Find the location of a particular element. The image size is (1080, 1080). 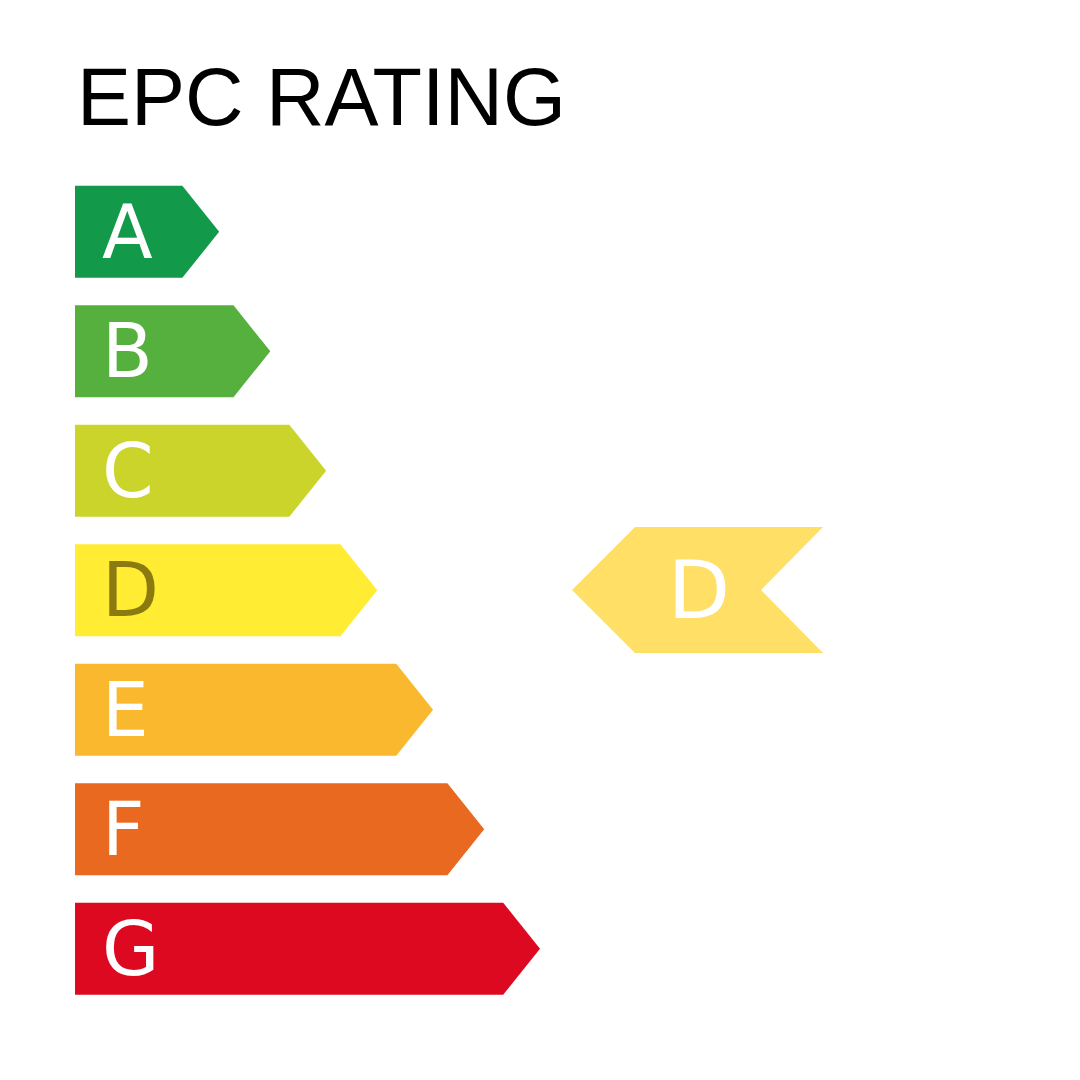

text: D is located at coordinates (699, 590).